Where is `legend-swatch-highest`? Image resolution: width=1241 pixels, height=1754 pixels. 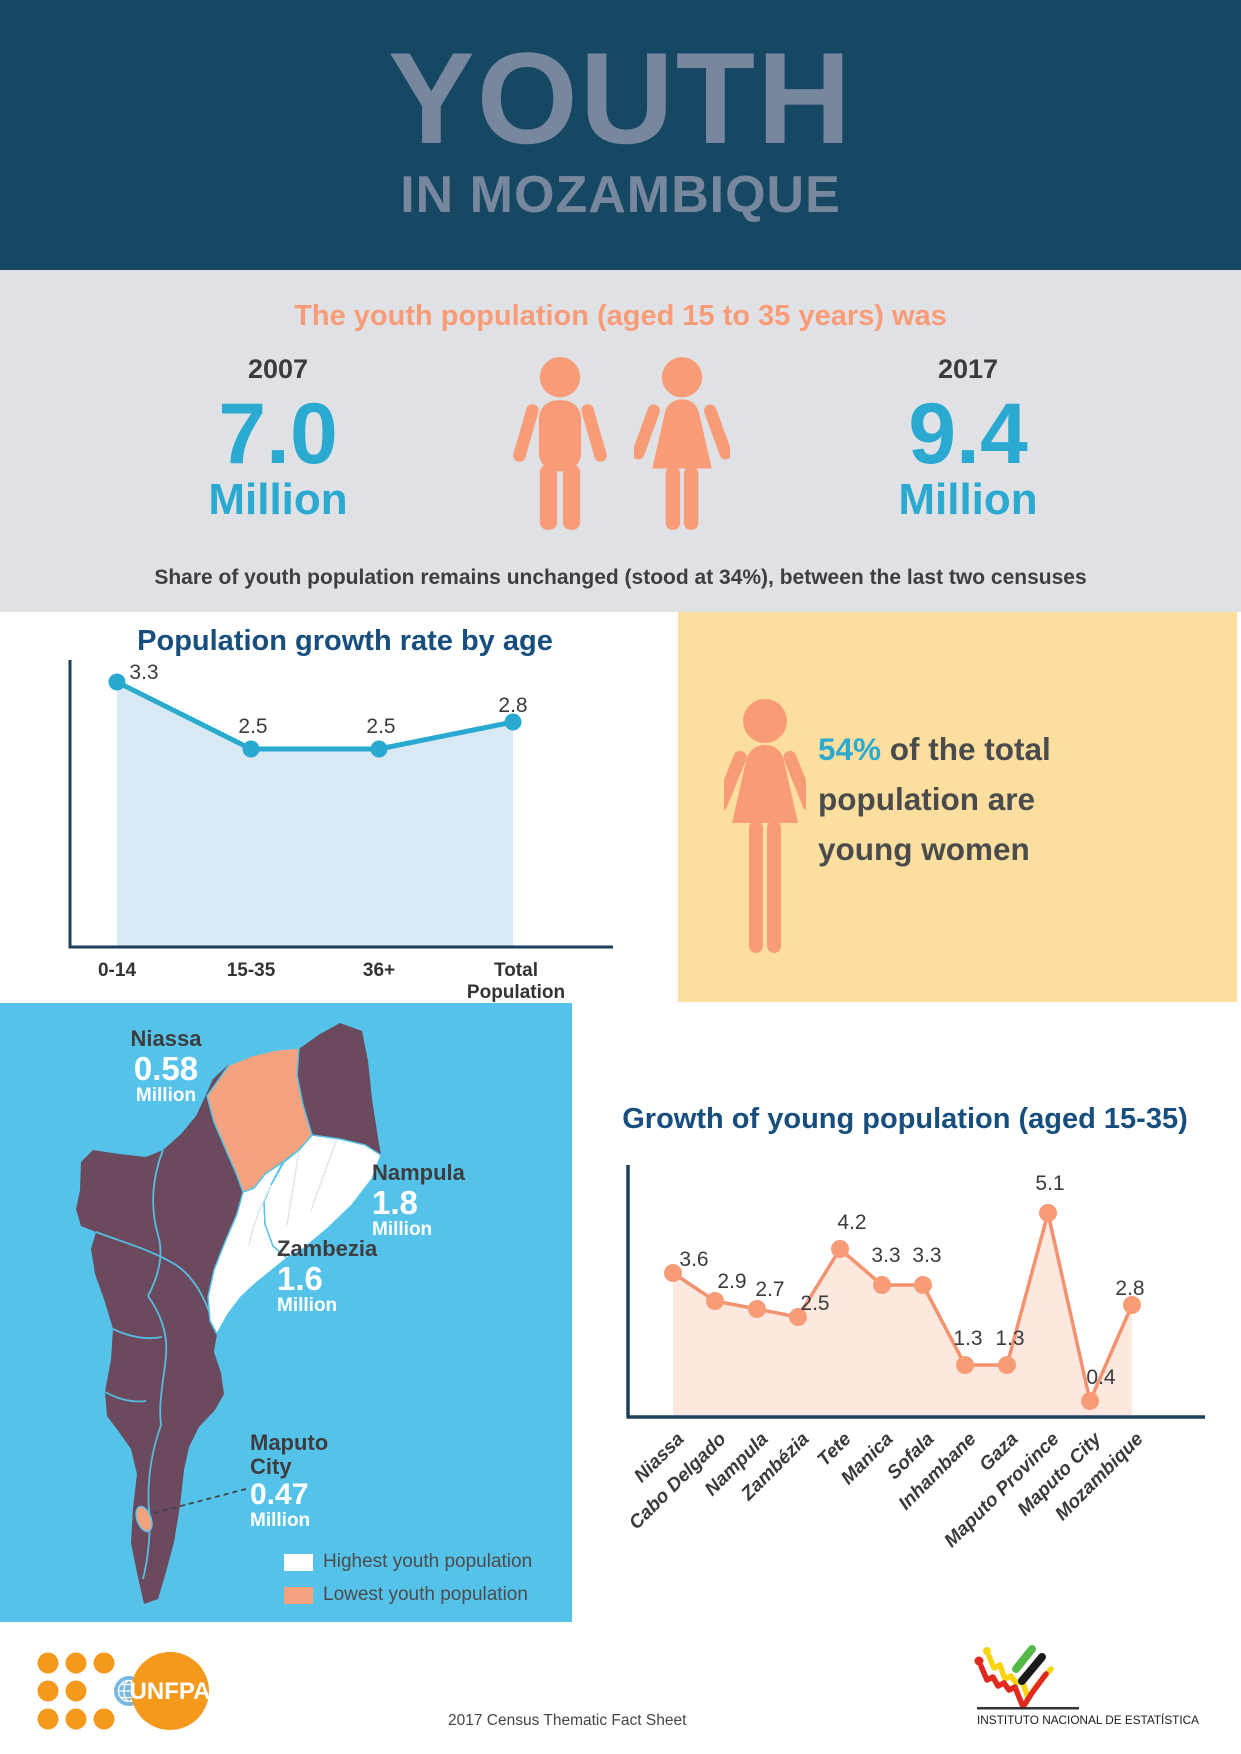
legend-swatch-highest is located at coordinates (298, 1562).